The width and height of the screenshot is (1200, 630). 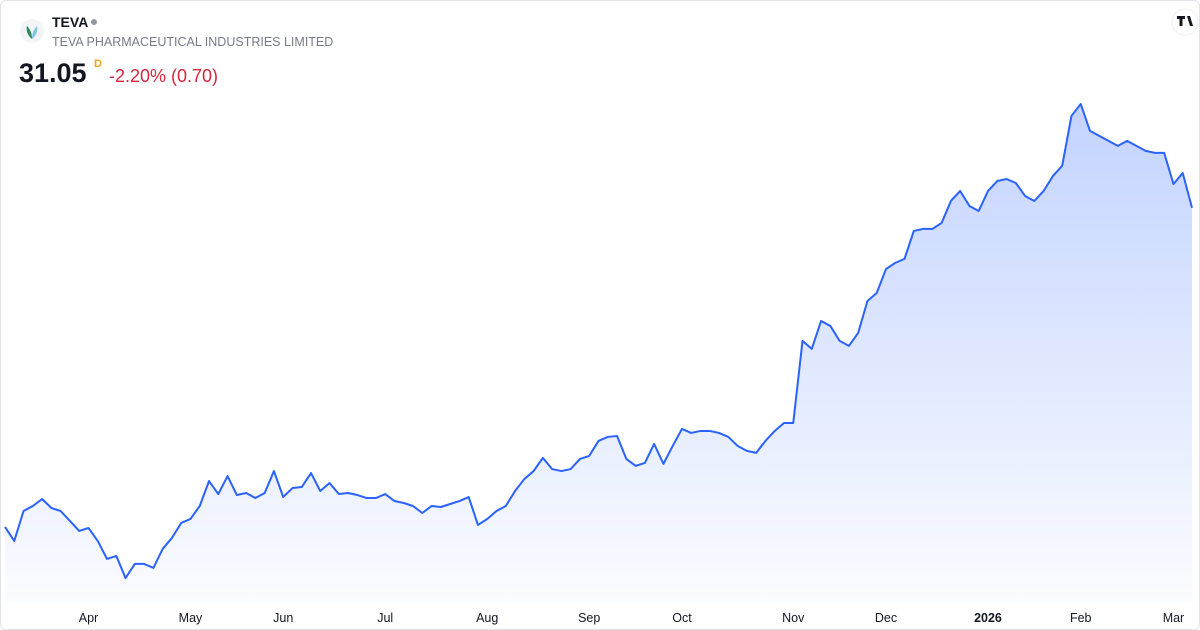 I want to click on company-name: TEVA PHARMACEUTICAL INDUSTRIES LIMITED, so click(x=192, y=42).